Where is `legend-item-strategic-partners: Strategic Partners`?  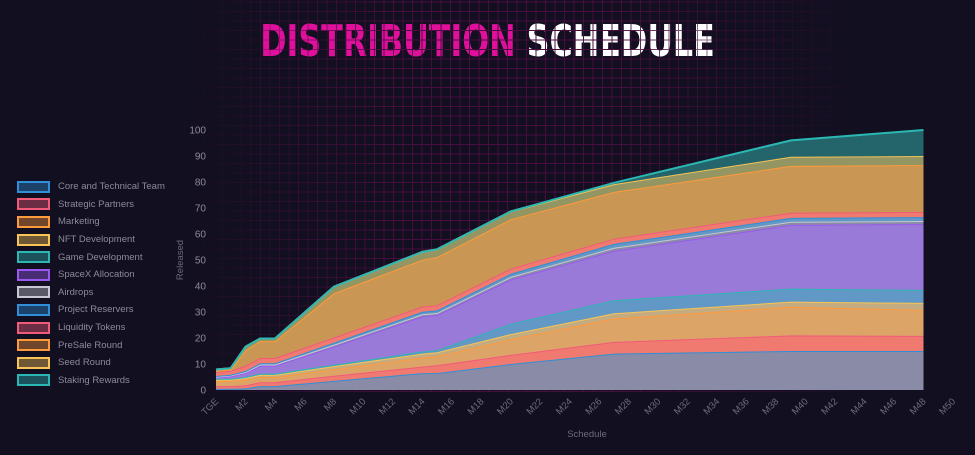 legend-item-strategic-partners: Strategic Partners is located at coordinates (91, 205).